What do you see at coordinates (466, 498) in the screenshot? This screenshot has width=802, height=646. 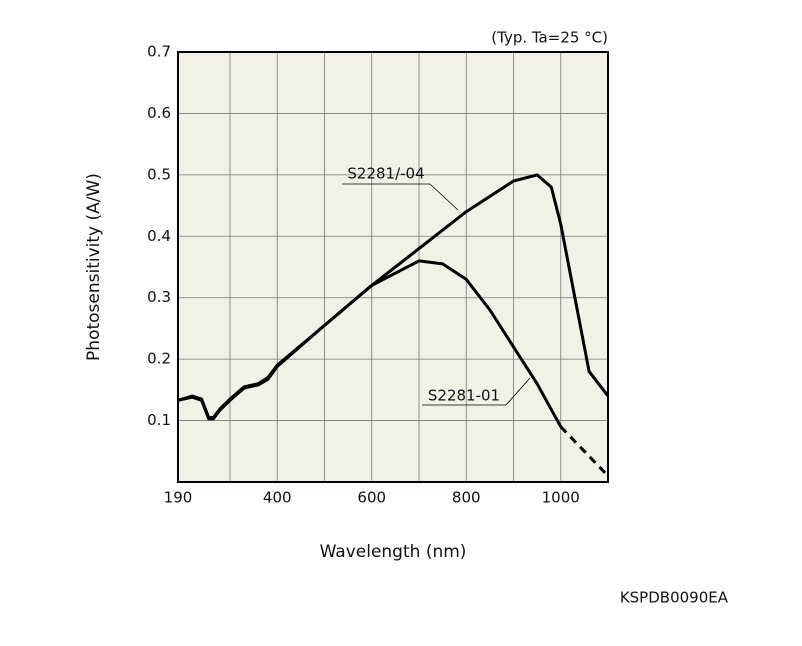 I see `x-tick-label: 800` at bounding box center [466, 498].